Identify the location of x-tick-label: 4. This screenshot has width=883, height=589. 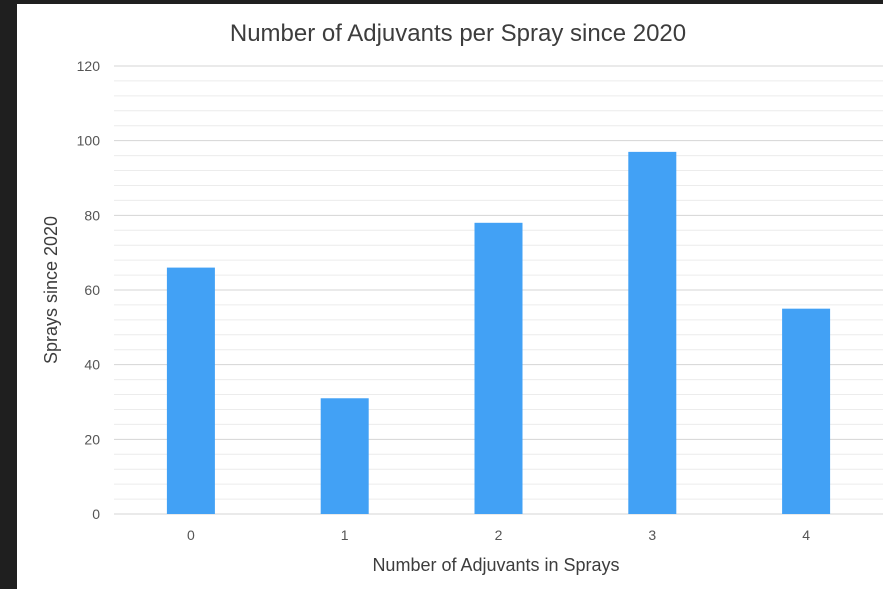
(806, 535).